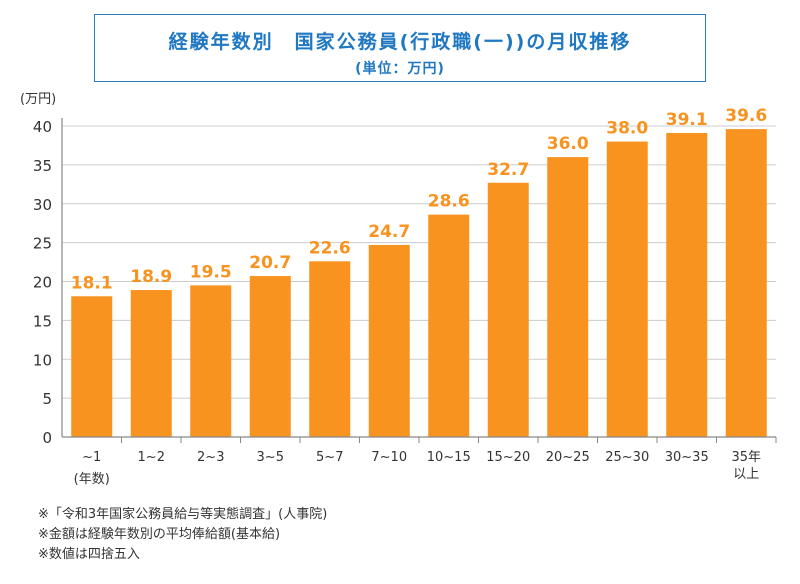 This screenshot has height=584, width=800. What do you see at coordinates (687, 120) in the screenshot?
I see `data-label: 39.1` at bounding box center [687, 120].